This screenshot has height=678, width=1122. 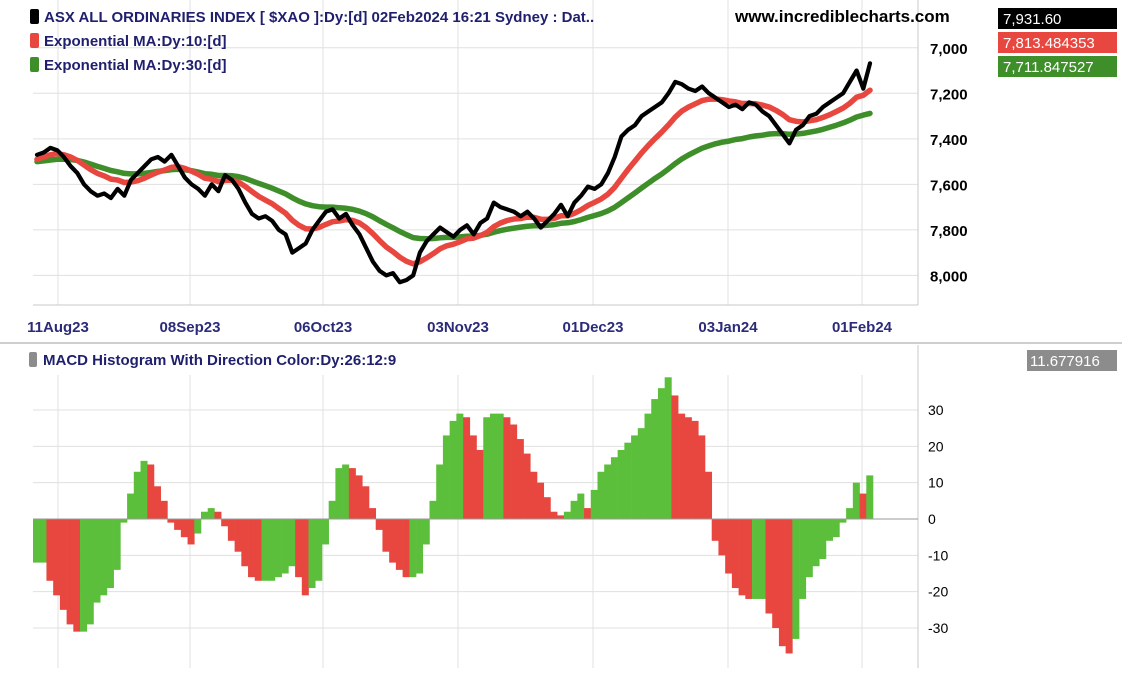 What do you see at coordinates (938, 555) in the screenshot?
I see `macd-y-tick-label: -10` at bounding box center [938, 555].